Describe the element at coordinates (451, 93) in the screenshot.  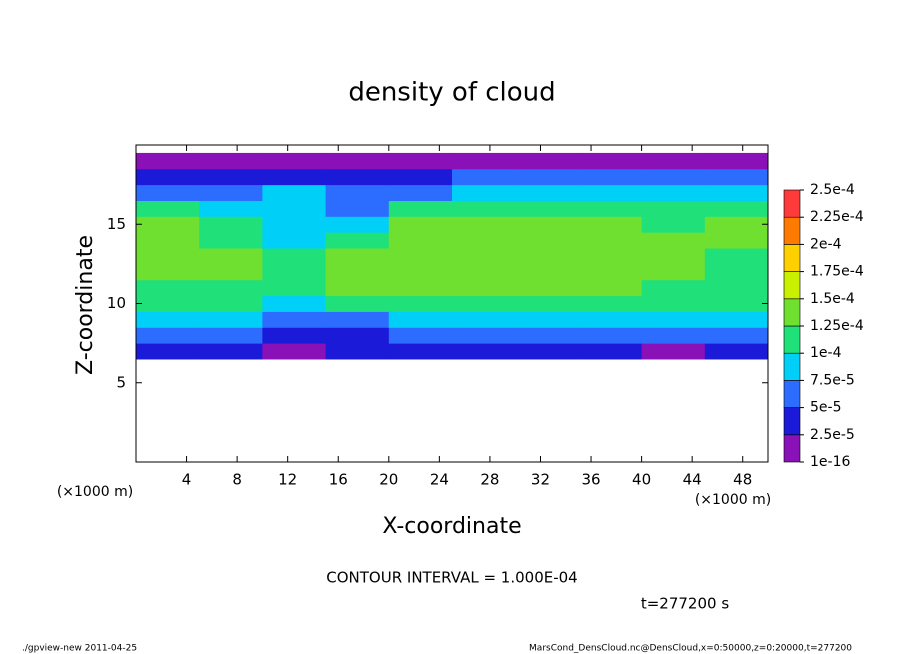
I see `chart-title: density of cloud` at that location.